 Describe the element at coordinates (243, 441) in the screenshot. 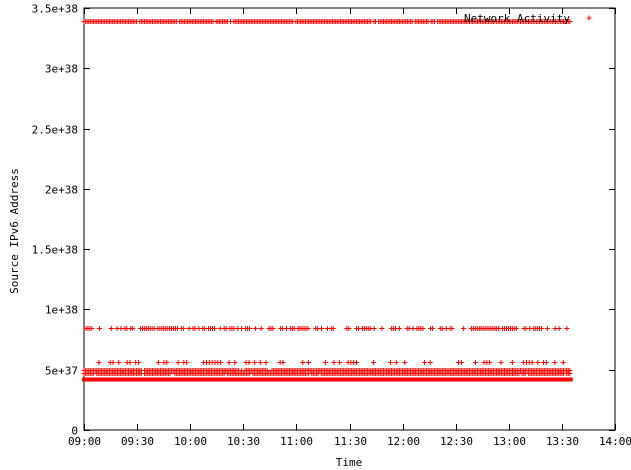

I see `x-tick-label: 10:30` at that location.